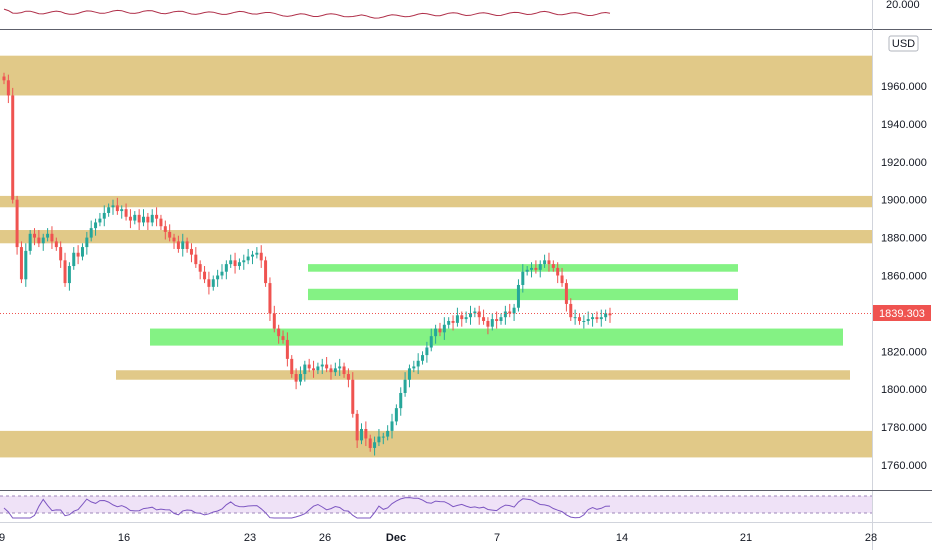 The width and height of the screenshot is (932, 555). I want to click on price-tick-label: 1800.000, so click(904, 390).